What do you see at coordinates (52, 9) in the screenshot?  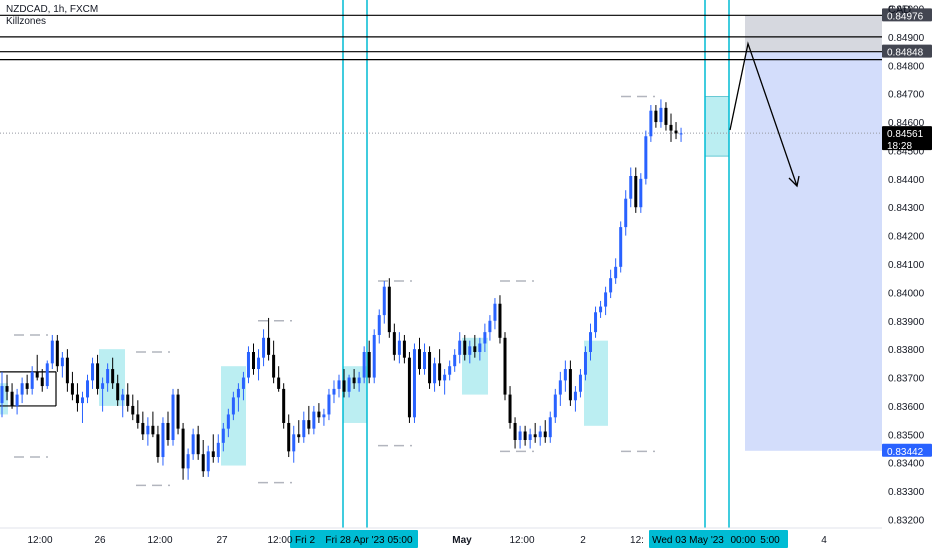 I see `symbol-title: NZDCAD, 1h, FXCM` at bounding box center [52, 9].